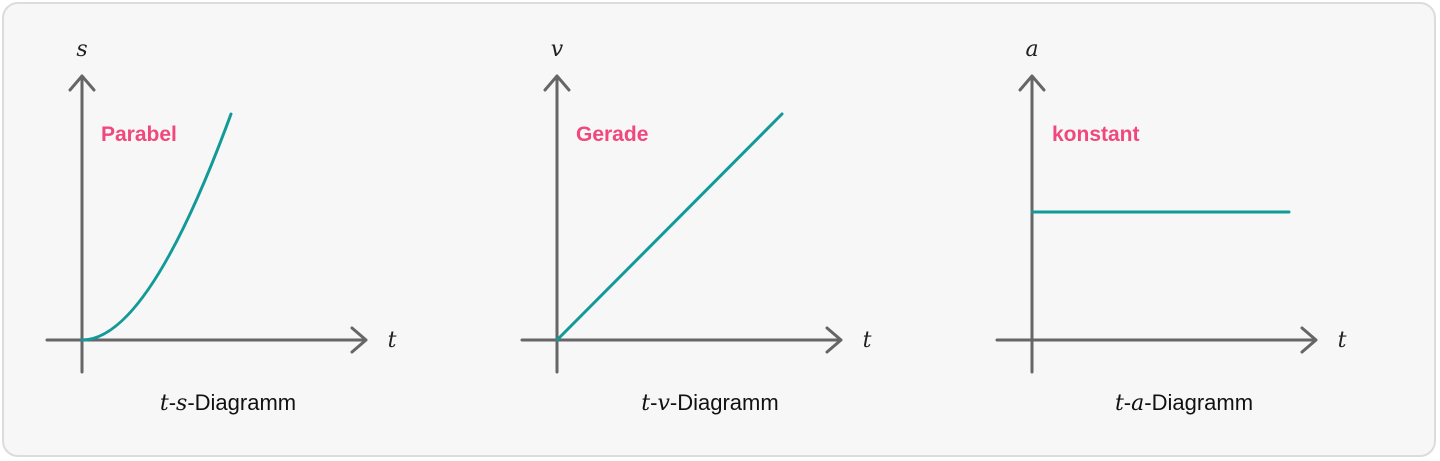  Describe the element at coordinates (1031, 49) in the screenshot. I see `y-axis-label: a` at that location.